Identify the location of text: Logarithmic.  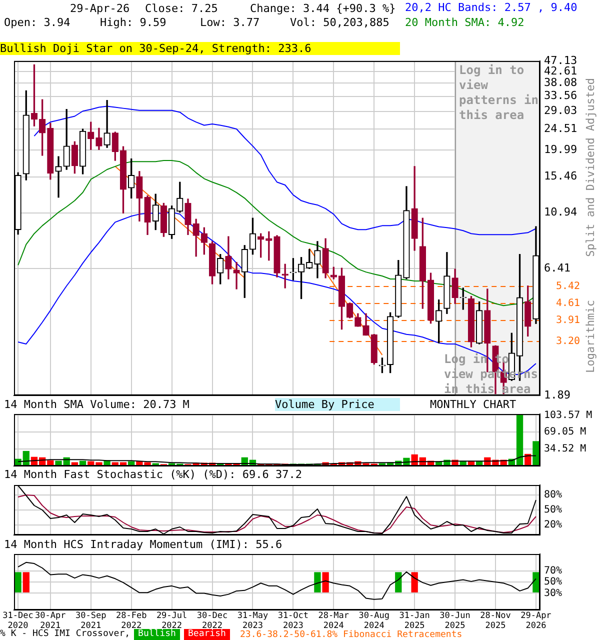
(590, 336).